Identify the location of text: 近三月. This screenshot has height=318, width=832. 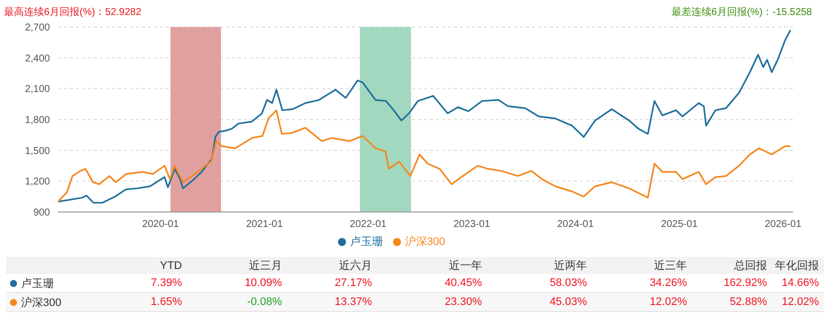
(265, 266).